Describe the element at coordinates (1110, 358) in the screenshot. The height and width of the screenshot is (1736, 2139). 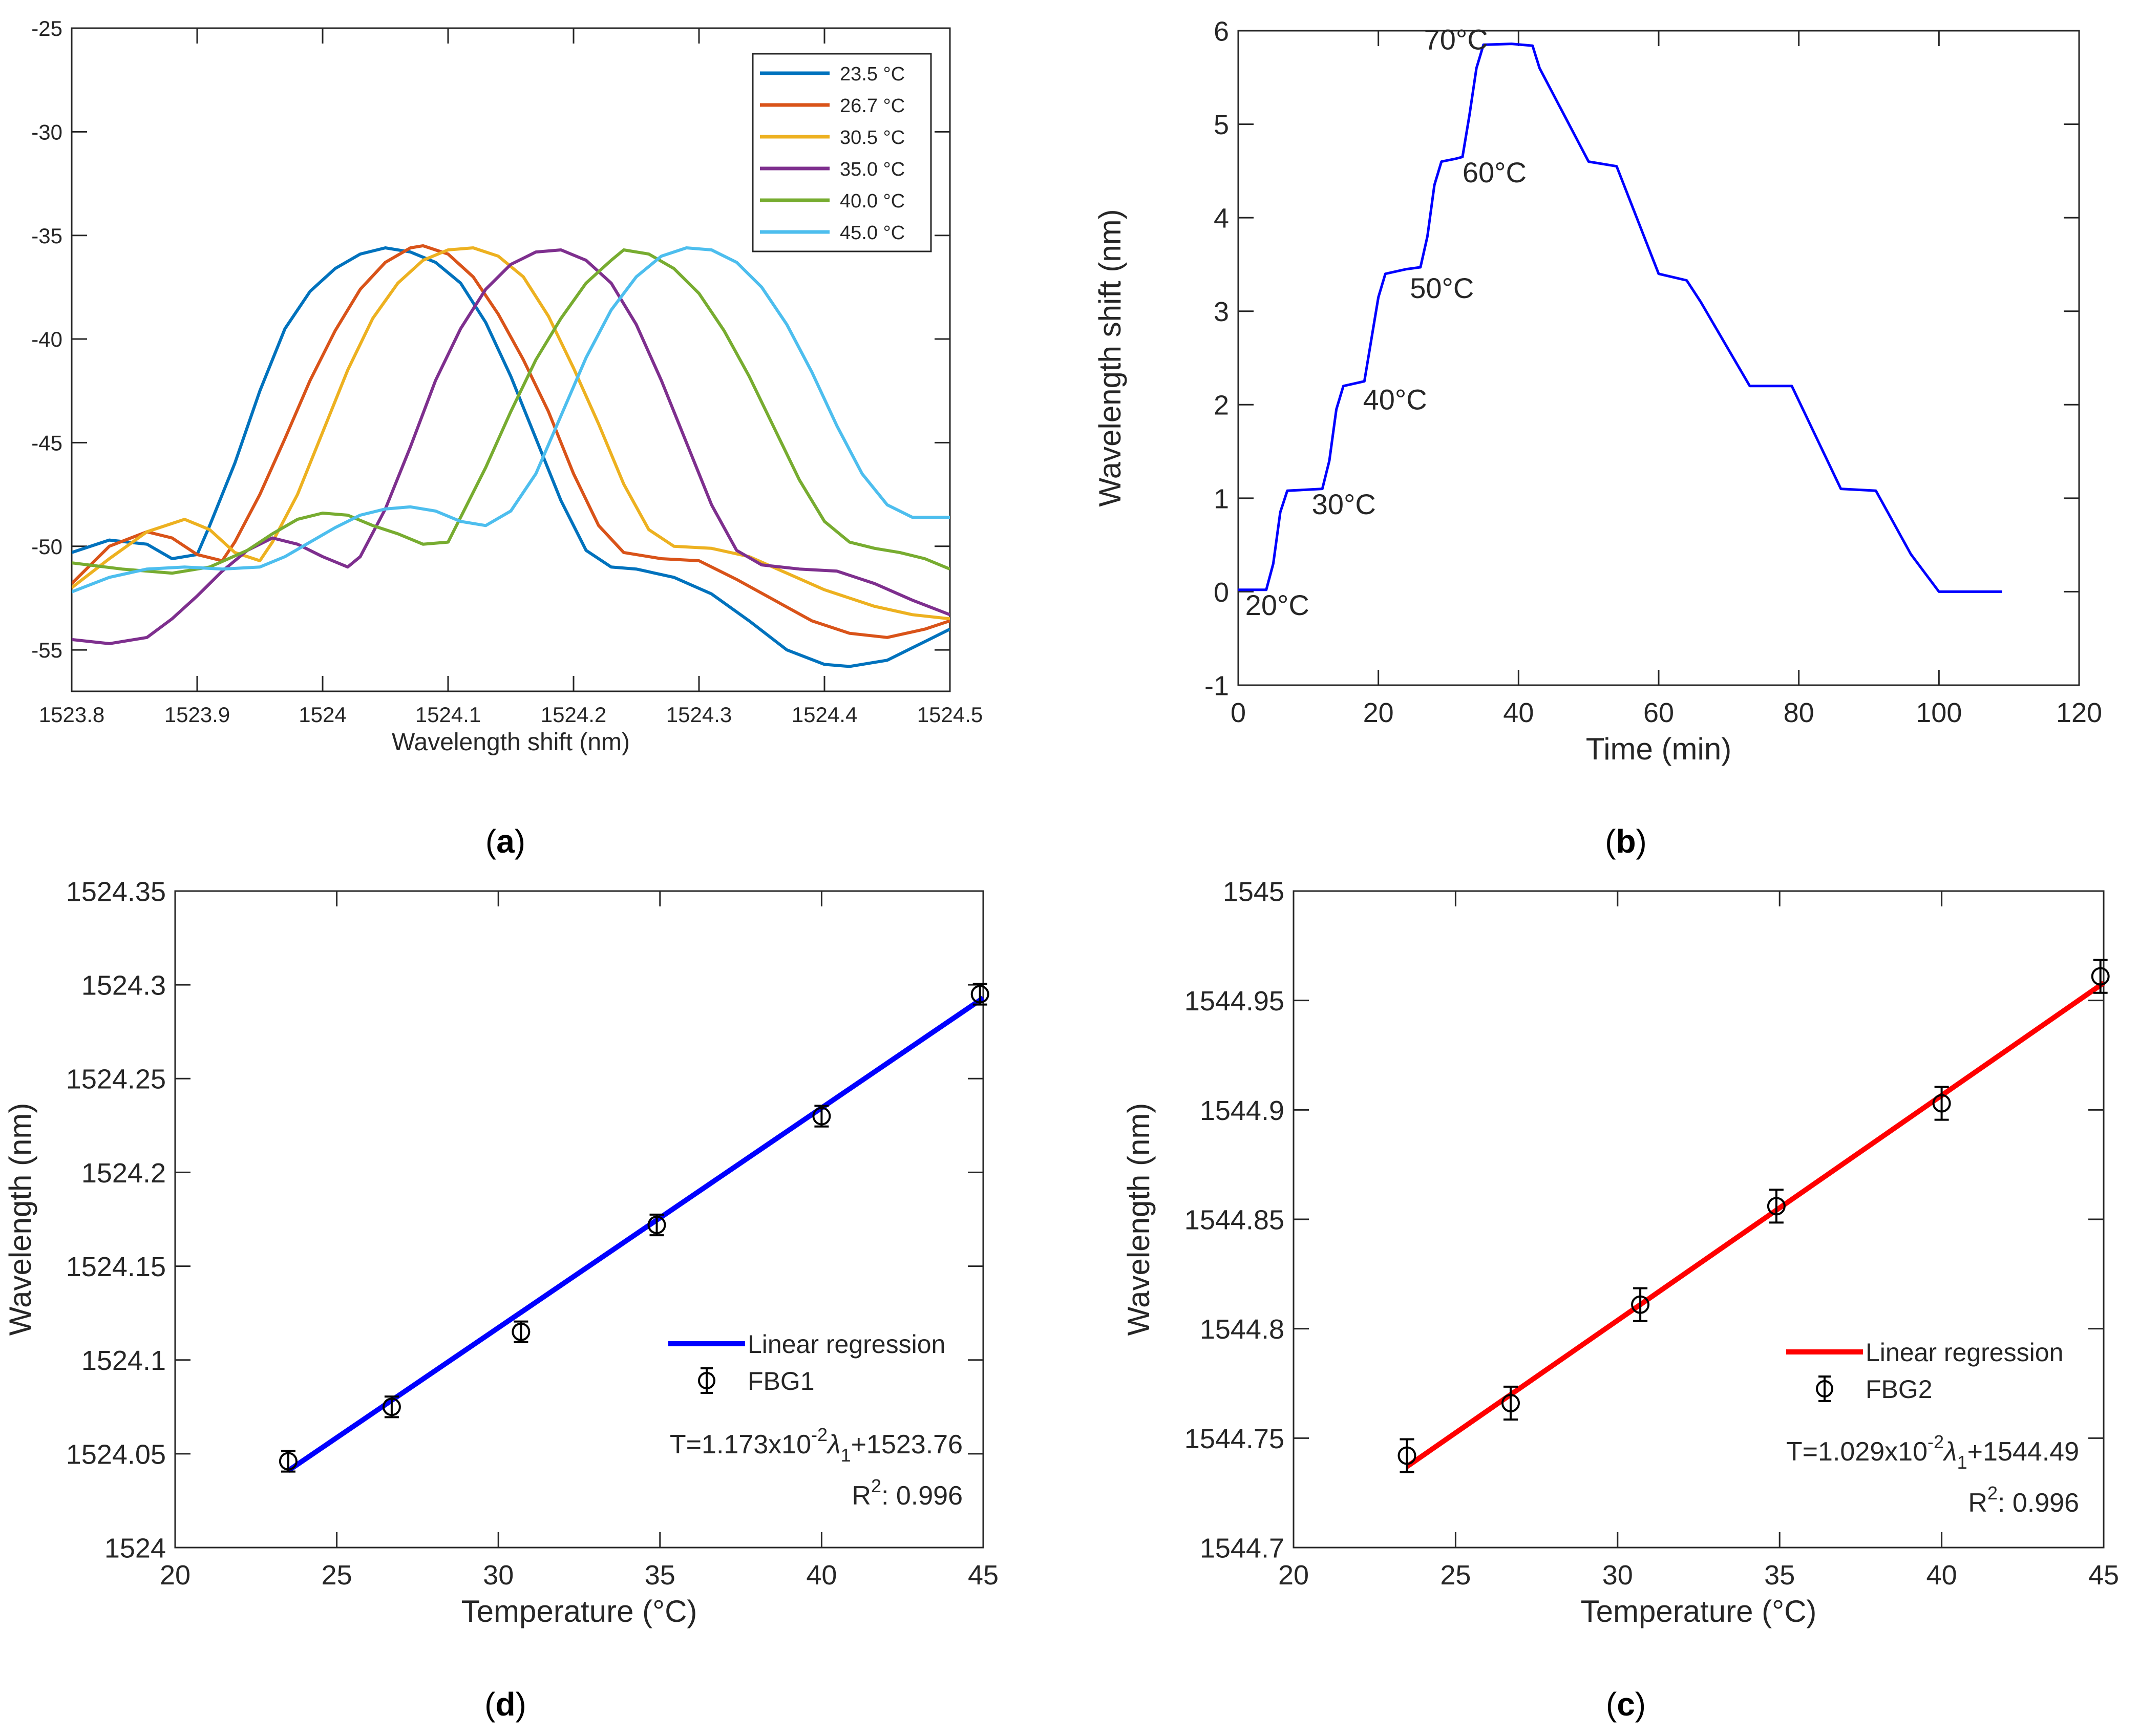
I see `y-axis-label: Wavelength shift (nm)` at that location.